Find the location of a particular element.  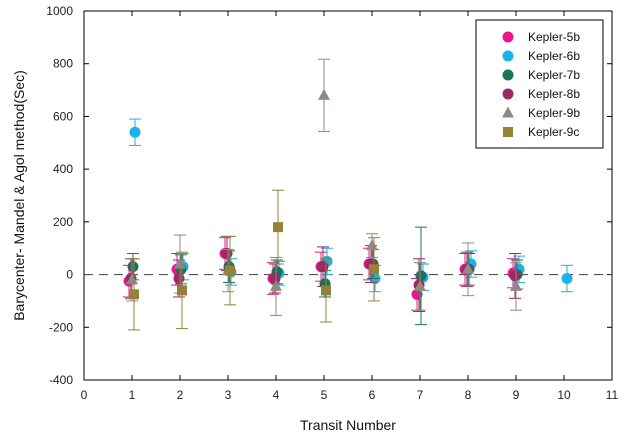

y-tick-label: 200 is located at coordinates (63, 222).